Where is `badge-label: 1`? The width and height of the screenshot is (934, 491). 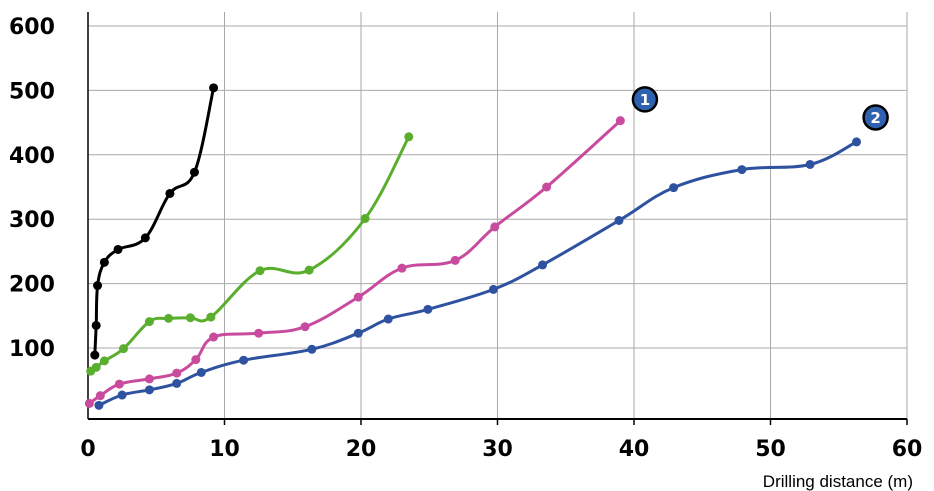 badge-label: 1 is located at coordinates (645, 100).